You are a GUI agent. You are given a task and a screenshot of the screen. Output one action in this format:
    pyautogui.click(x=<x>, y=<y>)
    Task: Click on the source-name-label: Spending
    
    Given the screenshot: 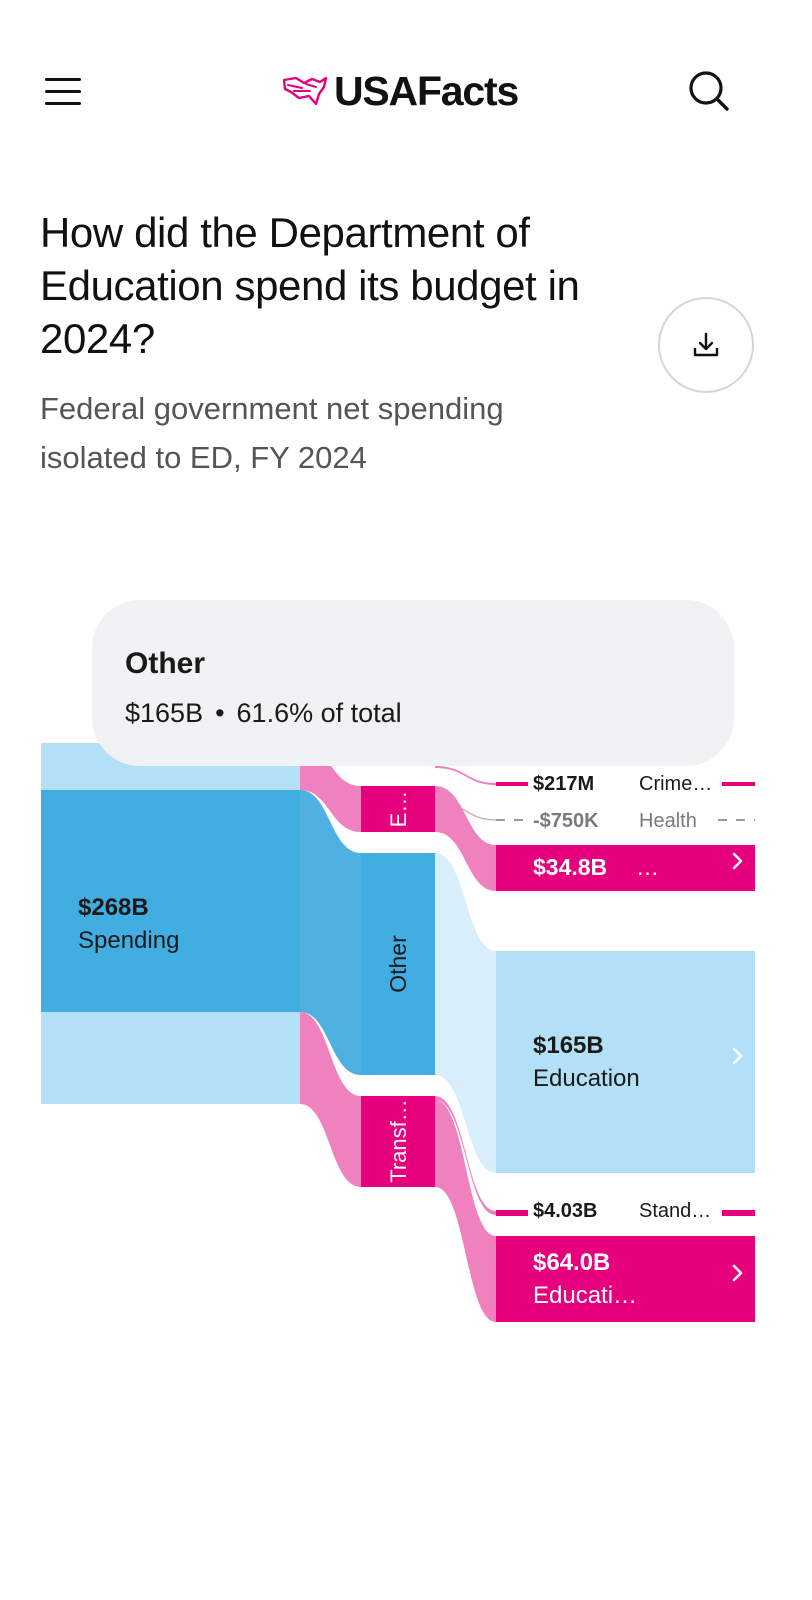 What is the action you would take?
    pyautogui.click(x=128, y=940)
    